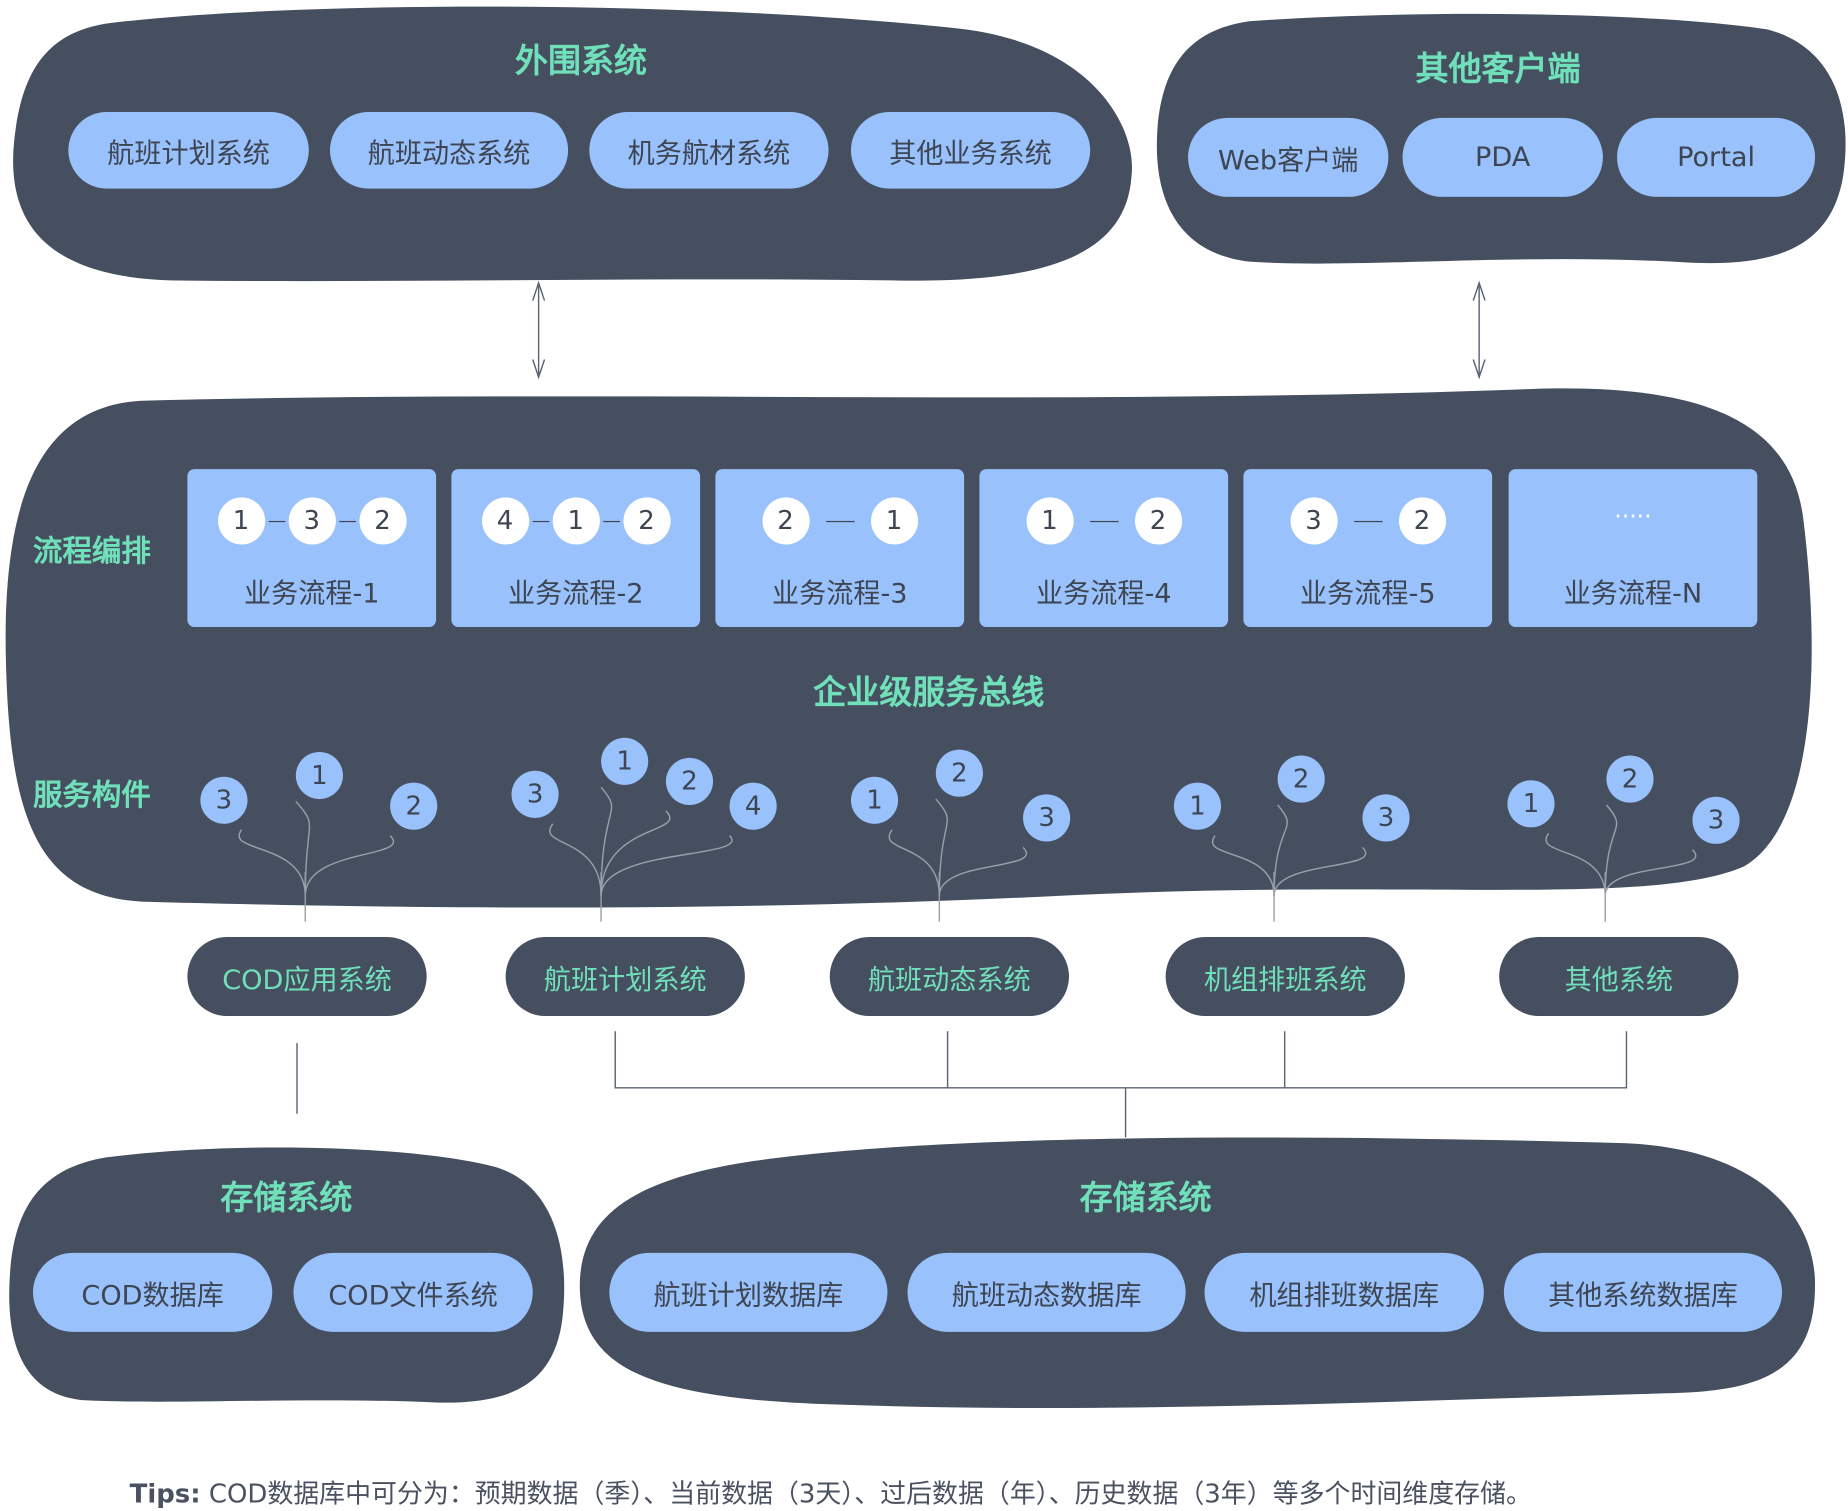 Image resolution: width=1848 pixels, height=1511 pixels. What do you see at coordinates (449, 150) in the screenshot?
I see `peripheral-item: 航班动态系统` at bounding box center [449, 150].